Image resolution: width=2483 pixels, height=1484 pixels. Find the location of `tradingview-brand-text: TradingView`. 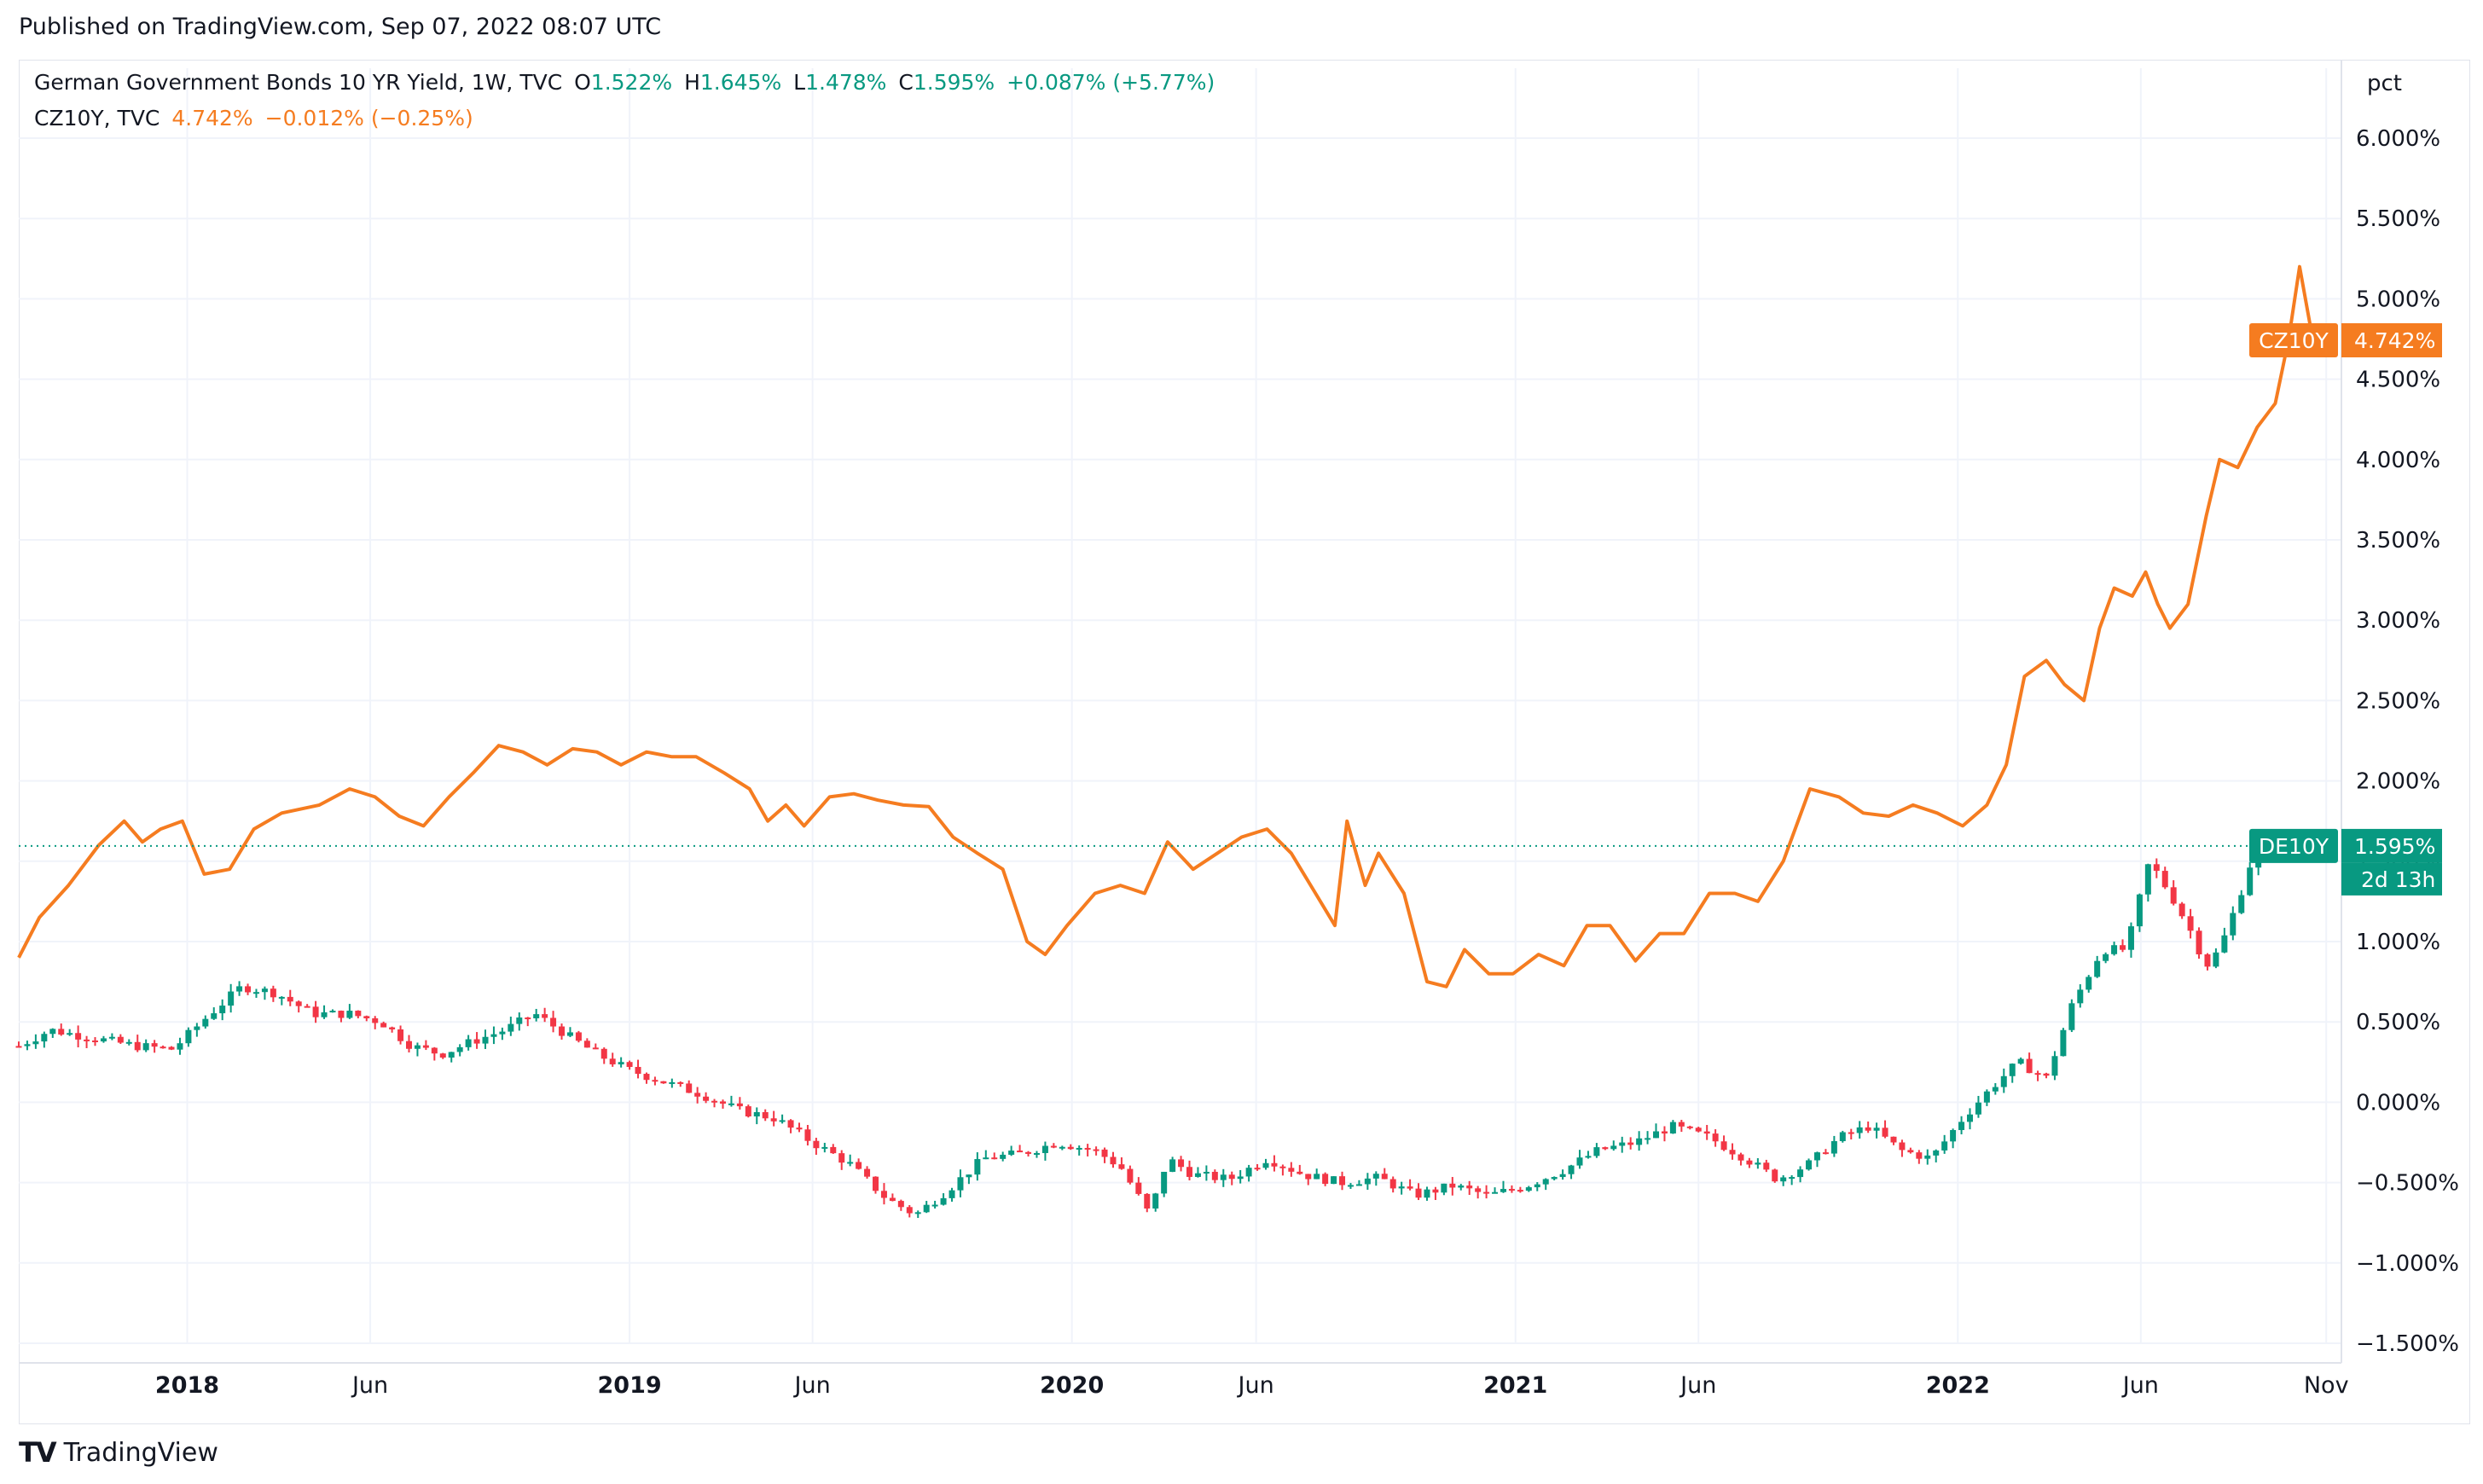

tradingview-brand-text: TradingView is located at coordinates (140, 1452).